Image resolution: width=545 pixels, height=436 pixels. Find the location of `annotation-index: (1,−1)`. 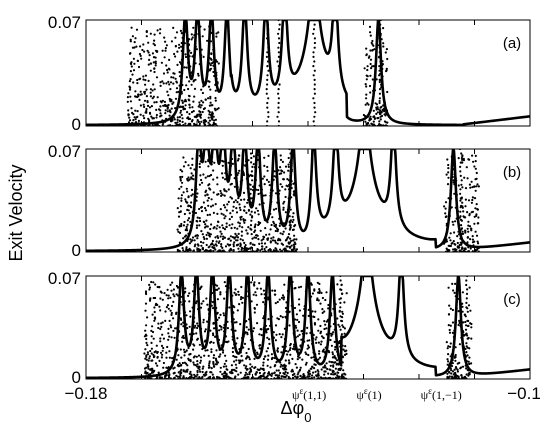

annotation-index: (1,−1) is located at coordinates (447, 395).